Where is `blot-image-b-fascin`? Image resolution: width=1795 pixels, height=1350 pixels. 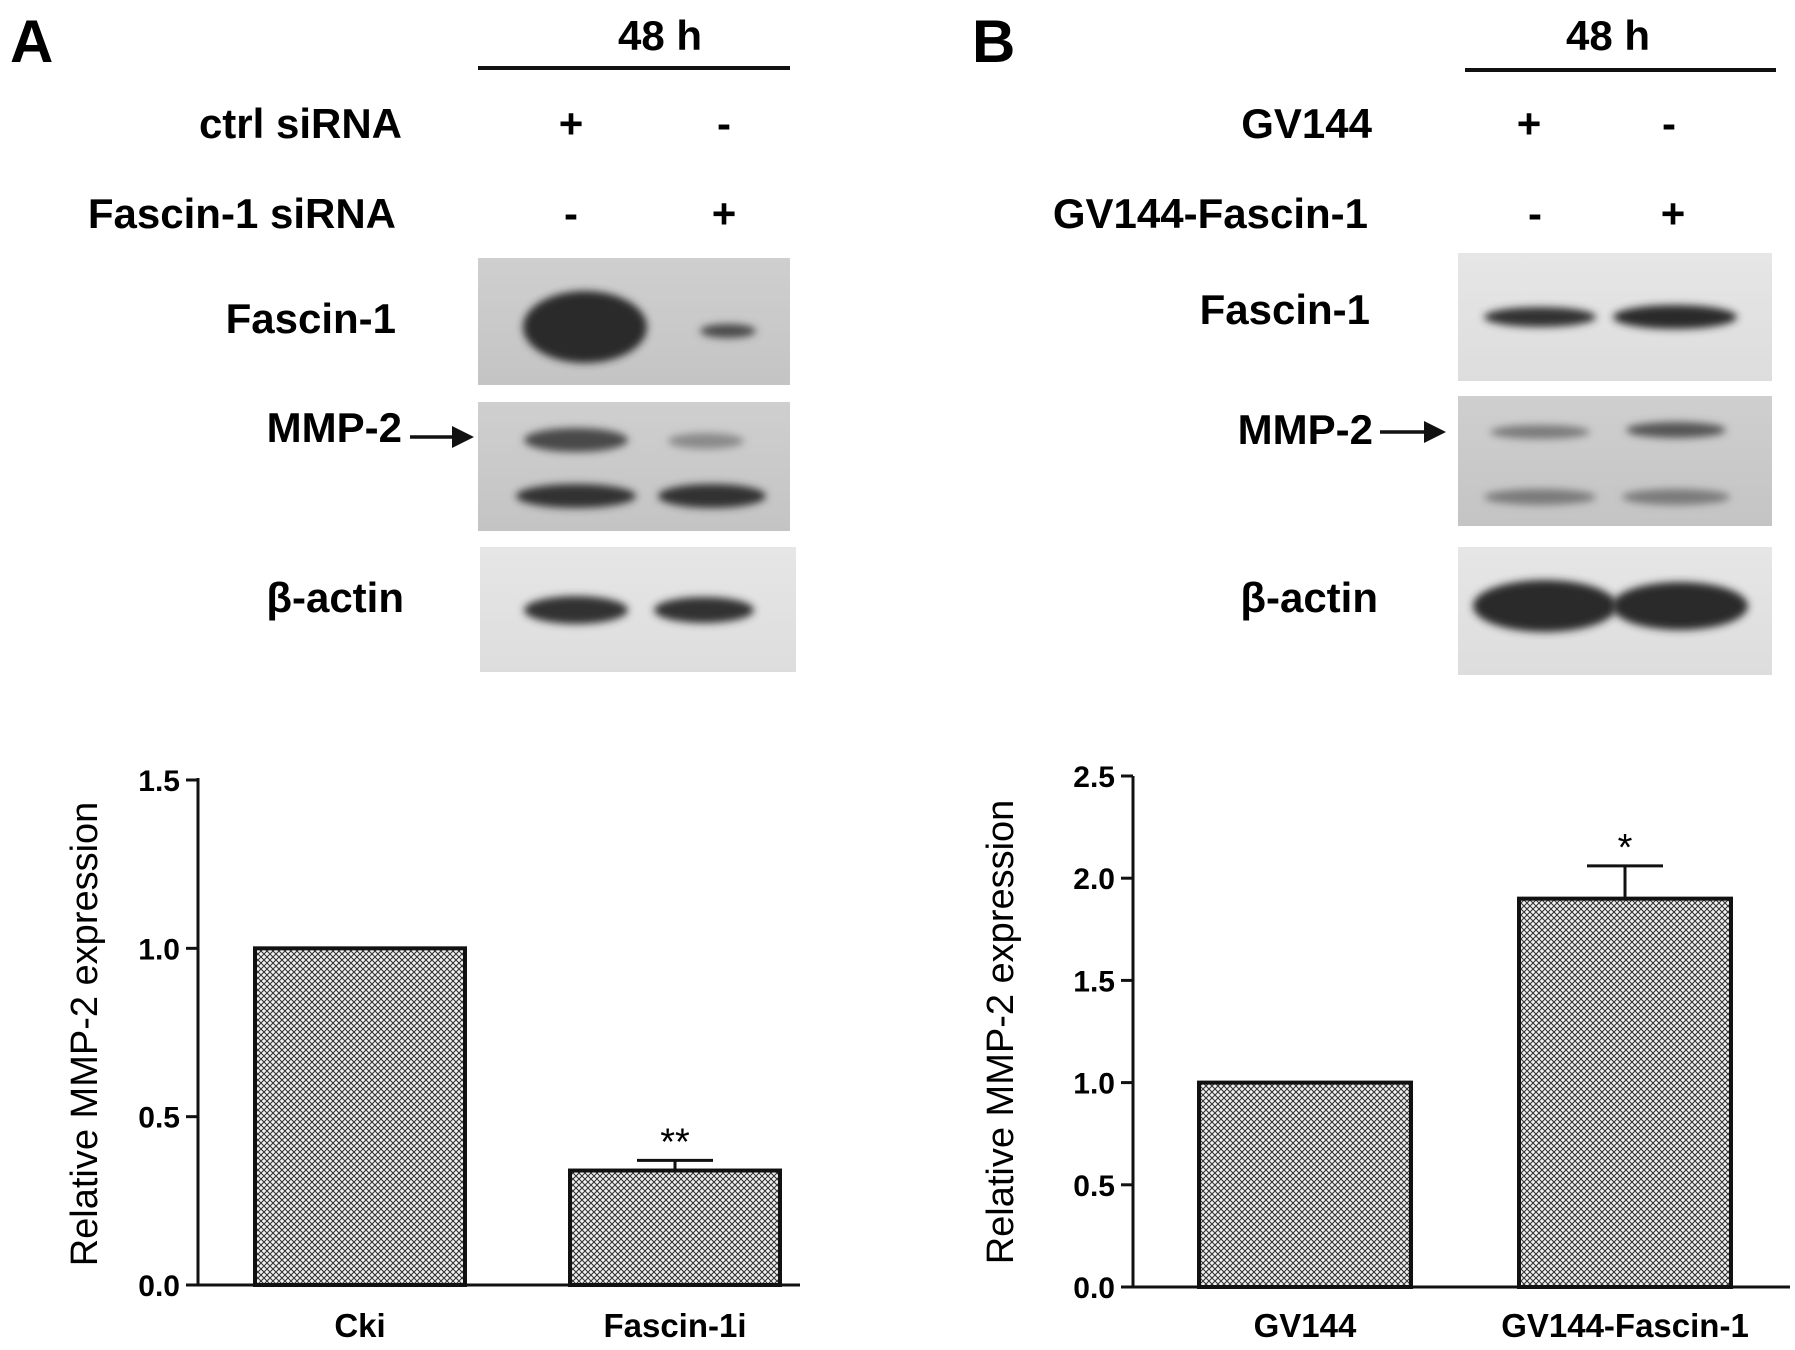 blot-image-b-fascin is located at coordinates (1615, 317).